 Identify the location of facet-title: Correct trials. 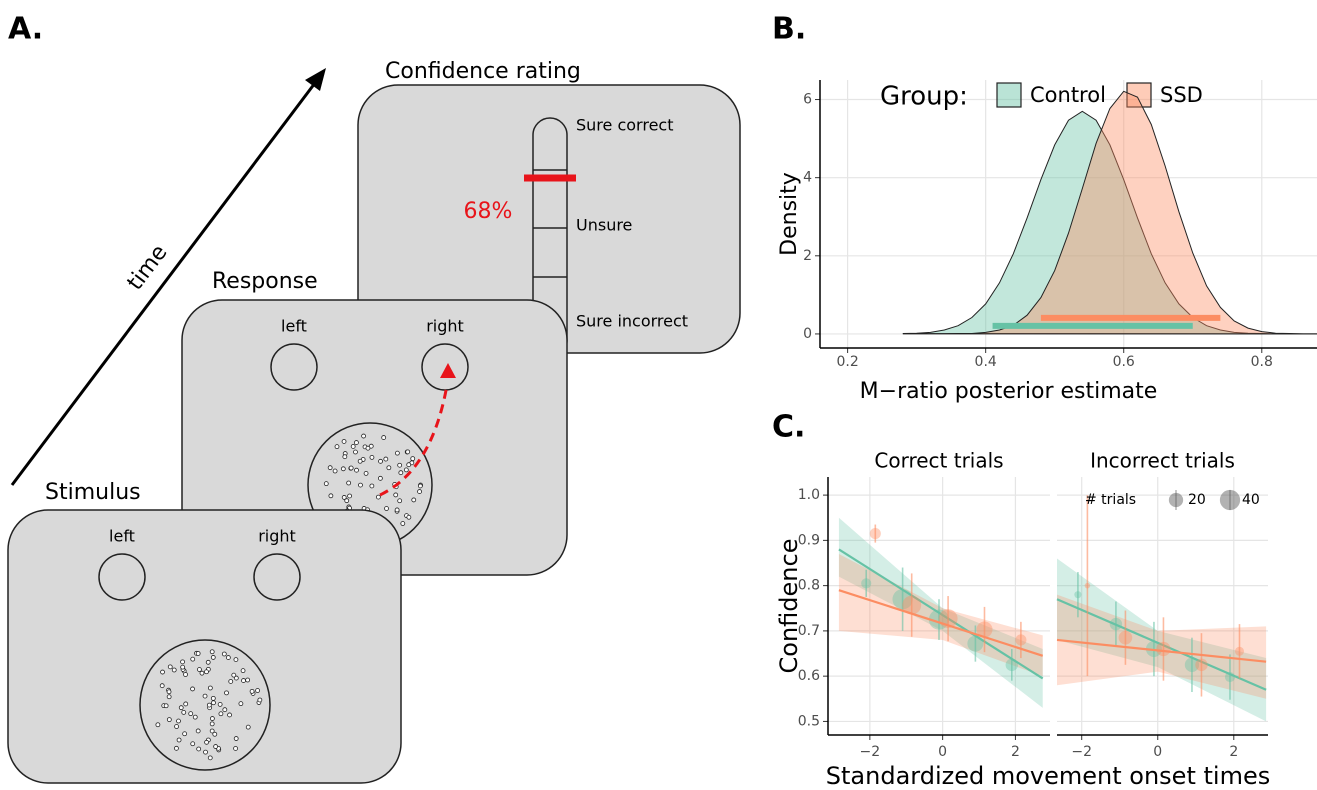
(938, 461).